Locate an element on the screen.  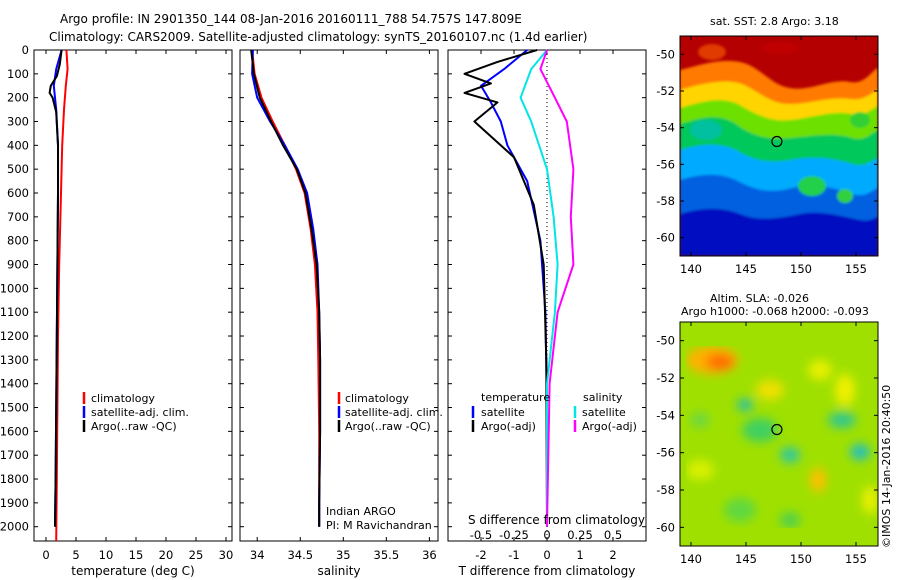
sla-map-subtitle: Argo h1000: -0.068 h2000: -0.093 is located at coordinates (775, 311).